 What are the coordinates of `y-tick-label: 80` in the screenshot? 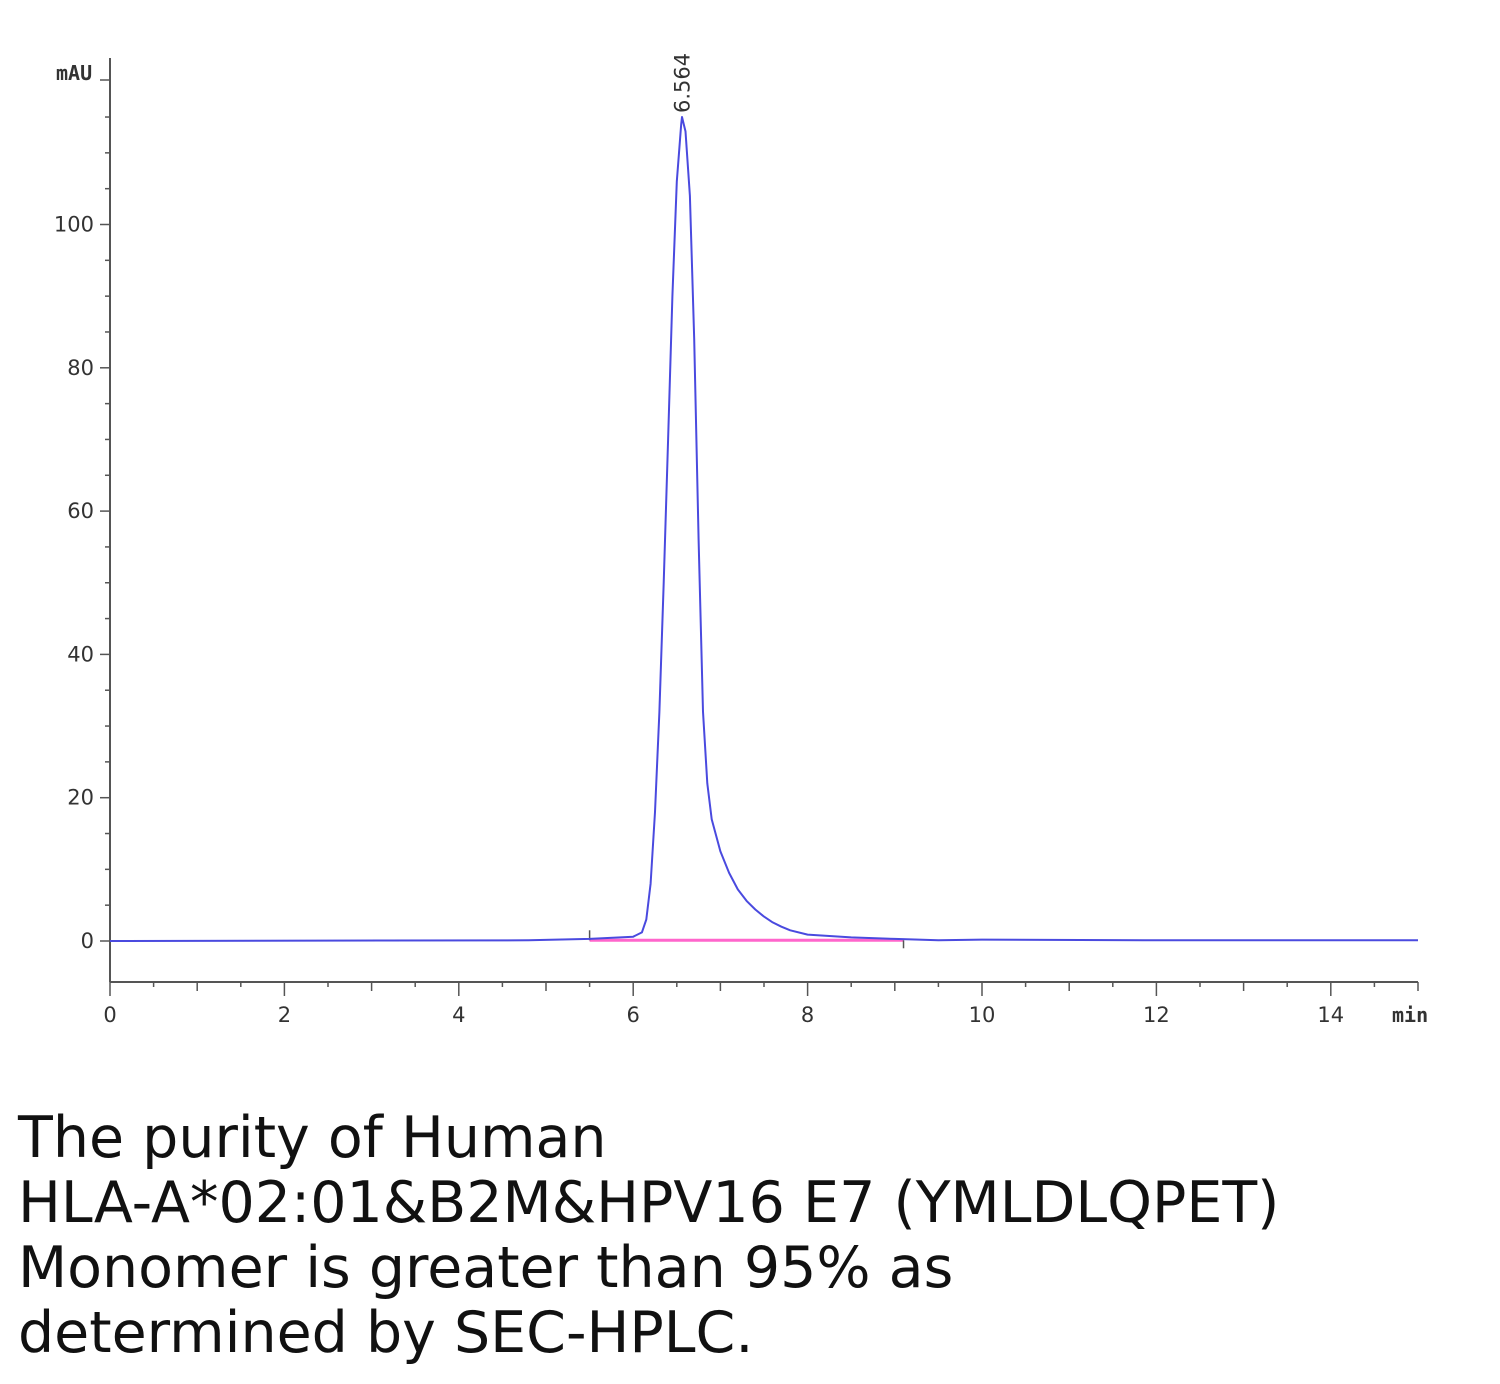 It's located at (80, 368).